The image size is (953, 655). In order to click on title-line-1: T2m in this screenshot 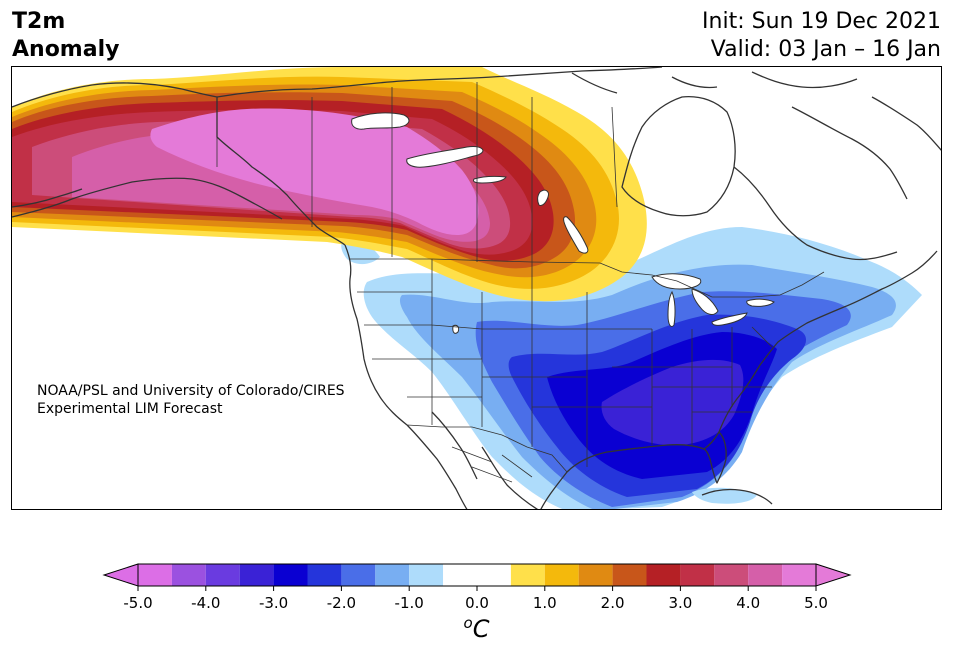, I will do `click(39, 21)`.